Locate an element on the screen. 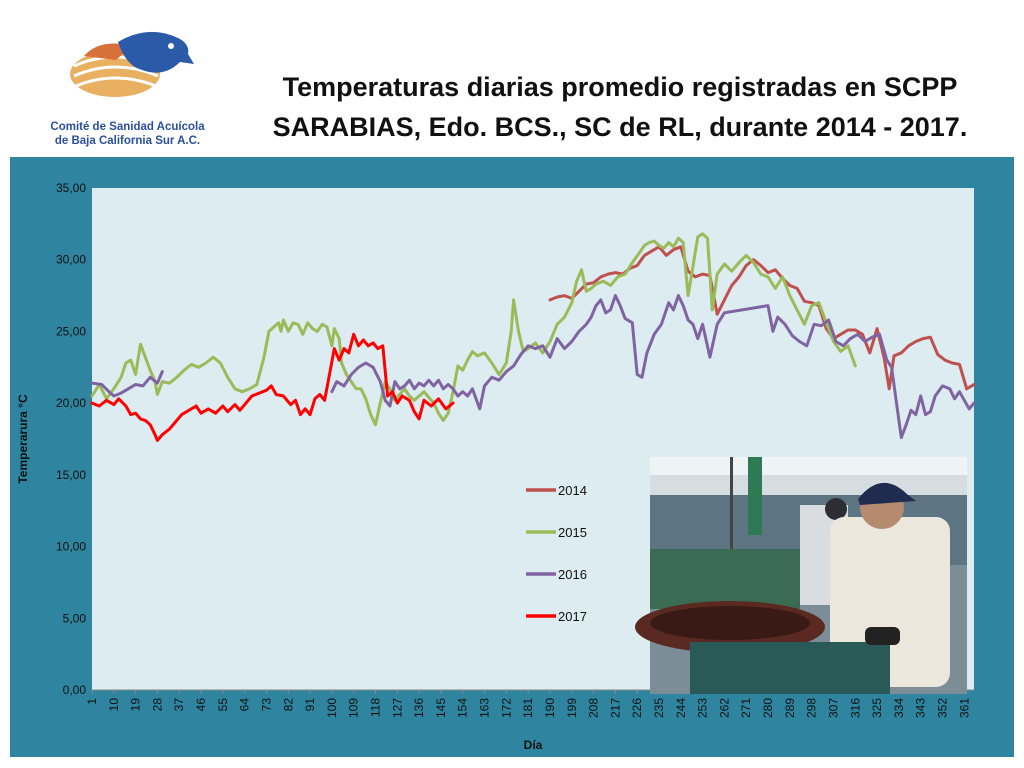 This screenshot has width=1024, height=768. x-tick-label: 181 is located at coordinates (528, 708).